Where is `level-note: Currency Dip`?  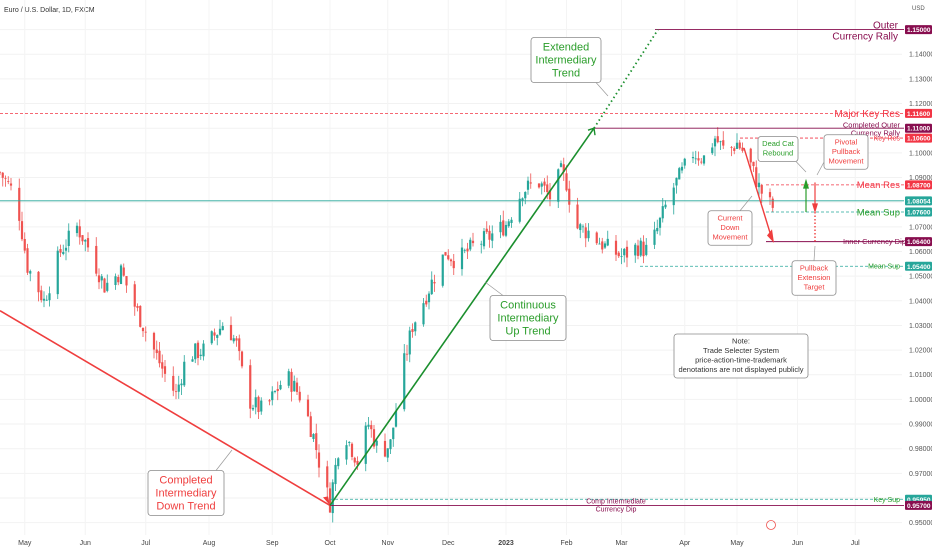 level-note: Currency Dip is located at coordinates (616, 509).